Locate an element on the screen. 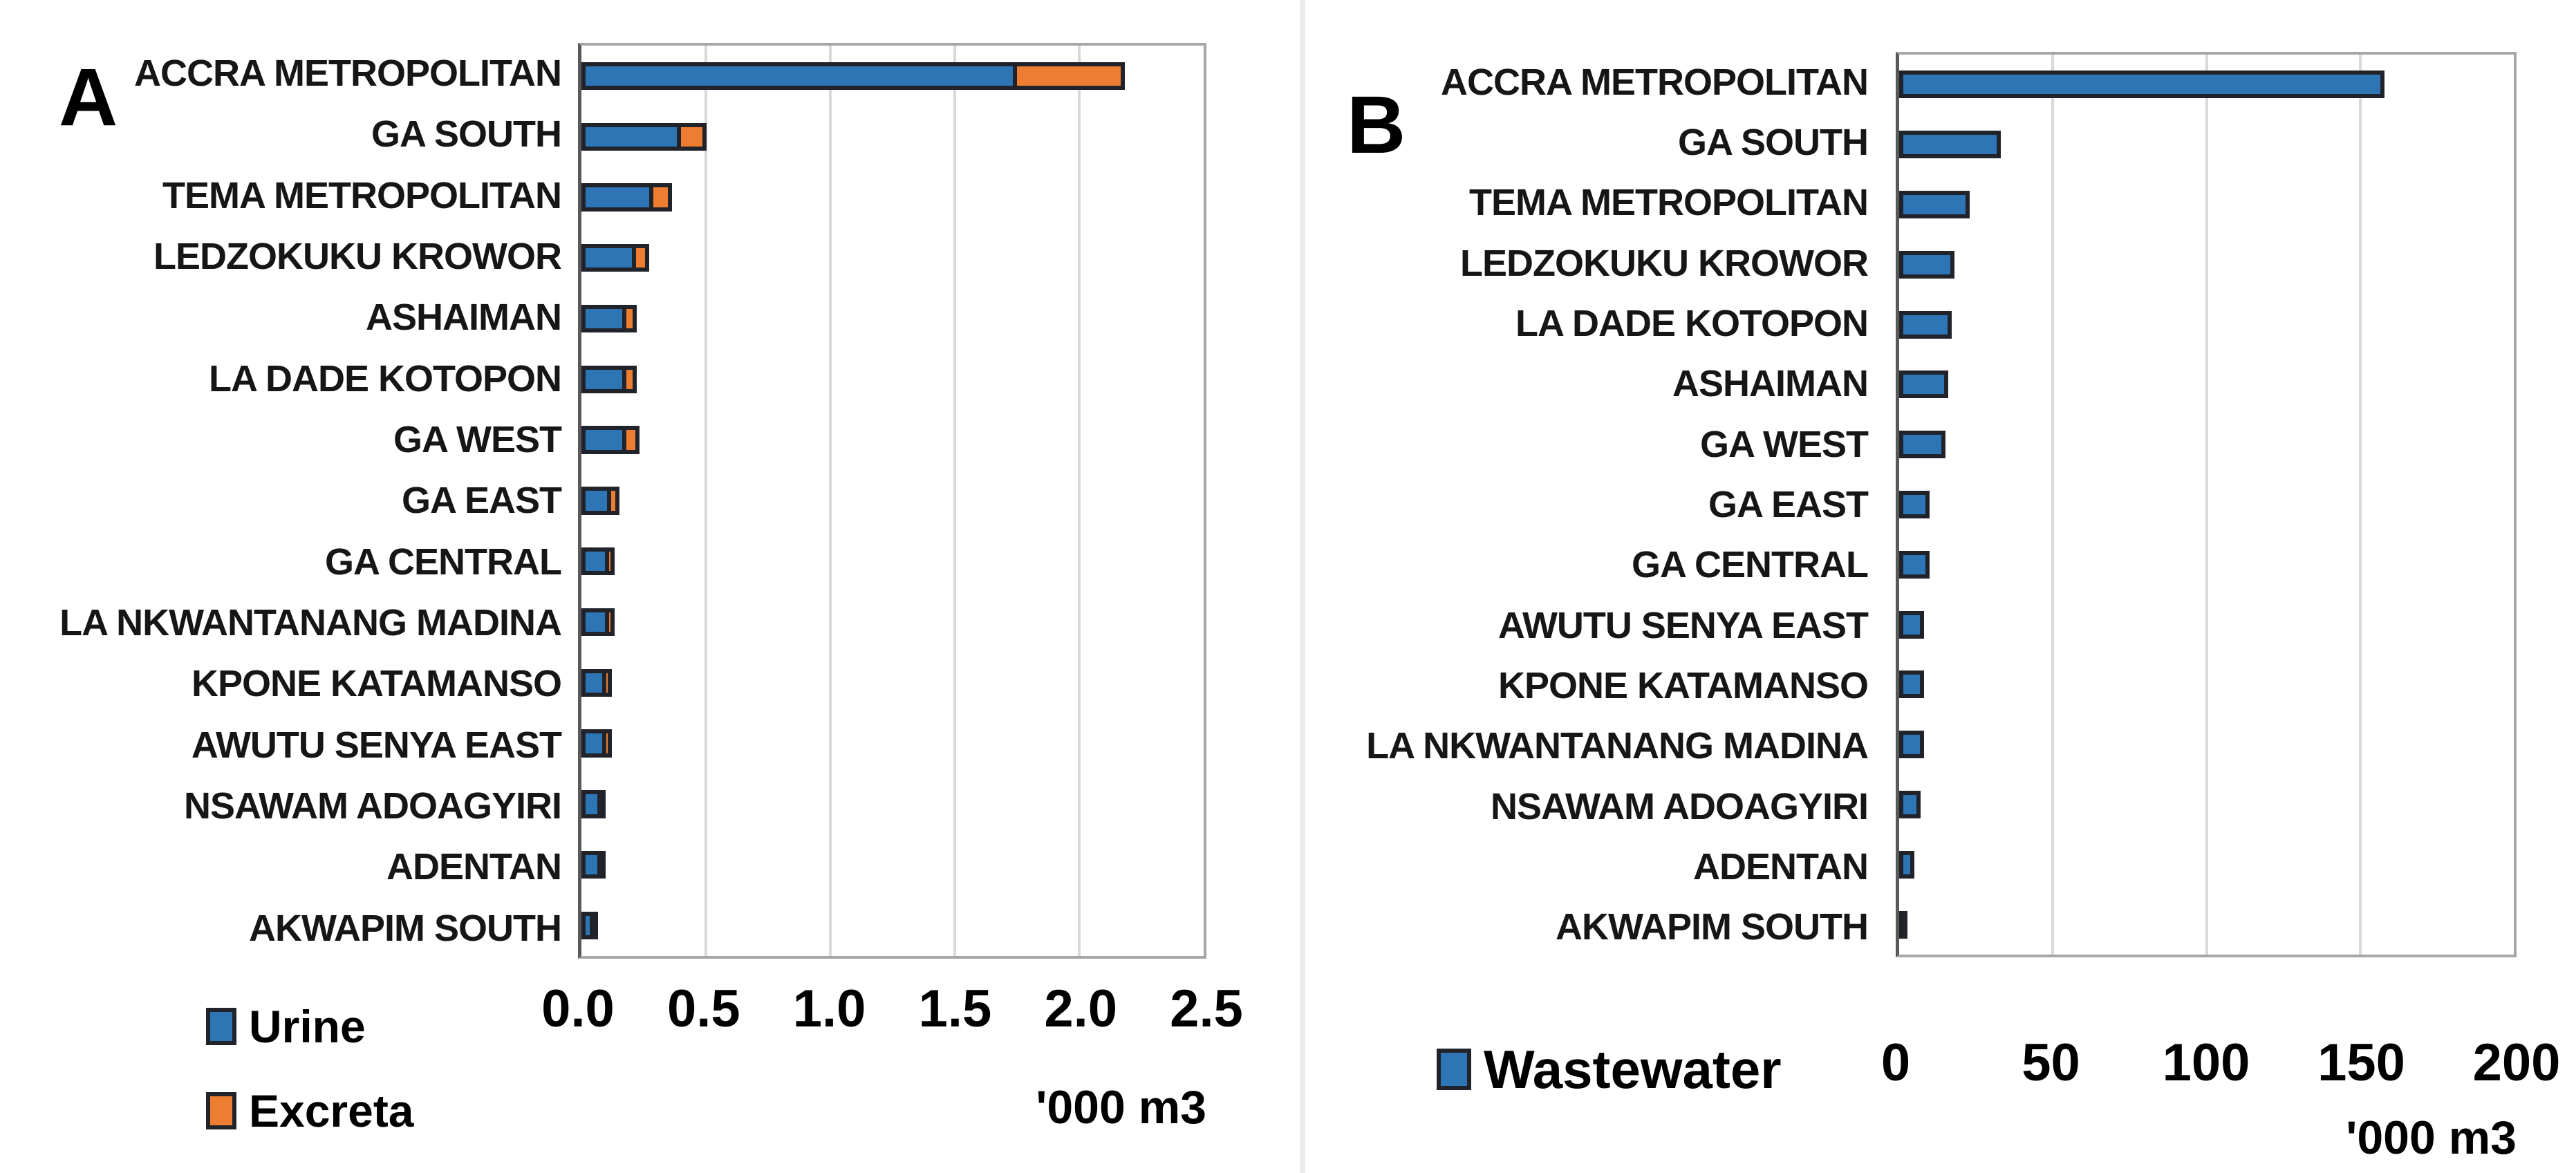 The image size is (2576, 1173). x-tick-label: 0.5 is located at coordinates (703, 1009).